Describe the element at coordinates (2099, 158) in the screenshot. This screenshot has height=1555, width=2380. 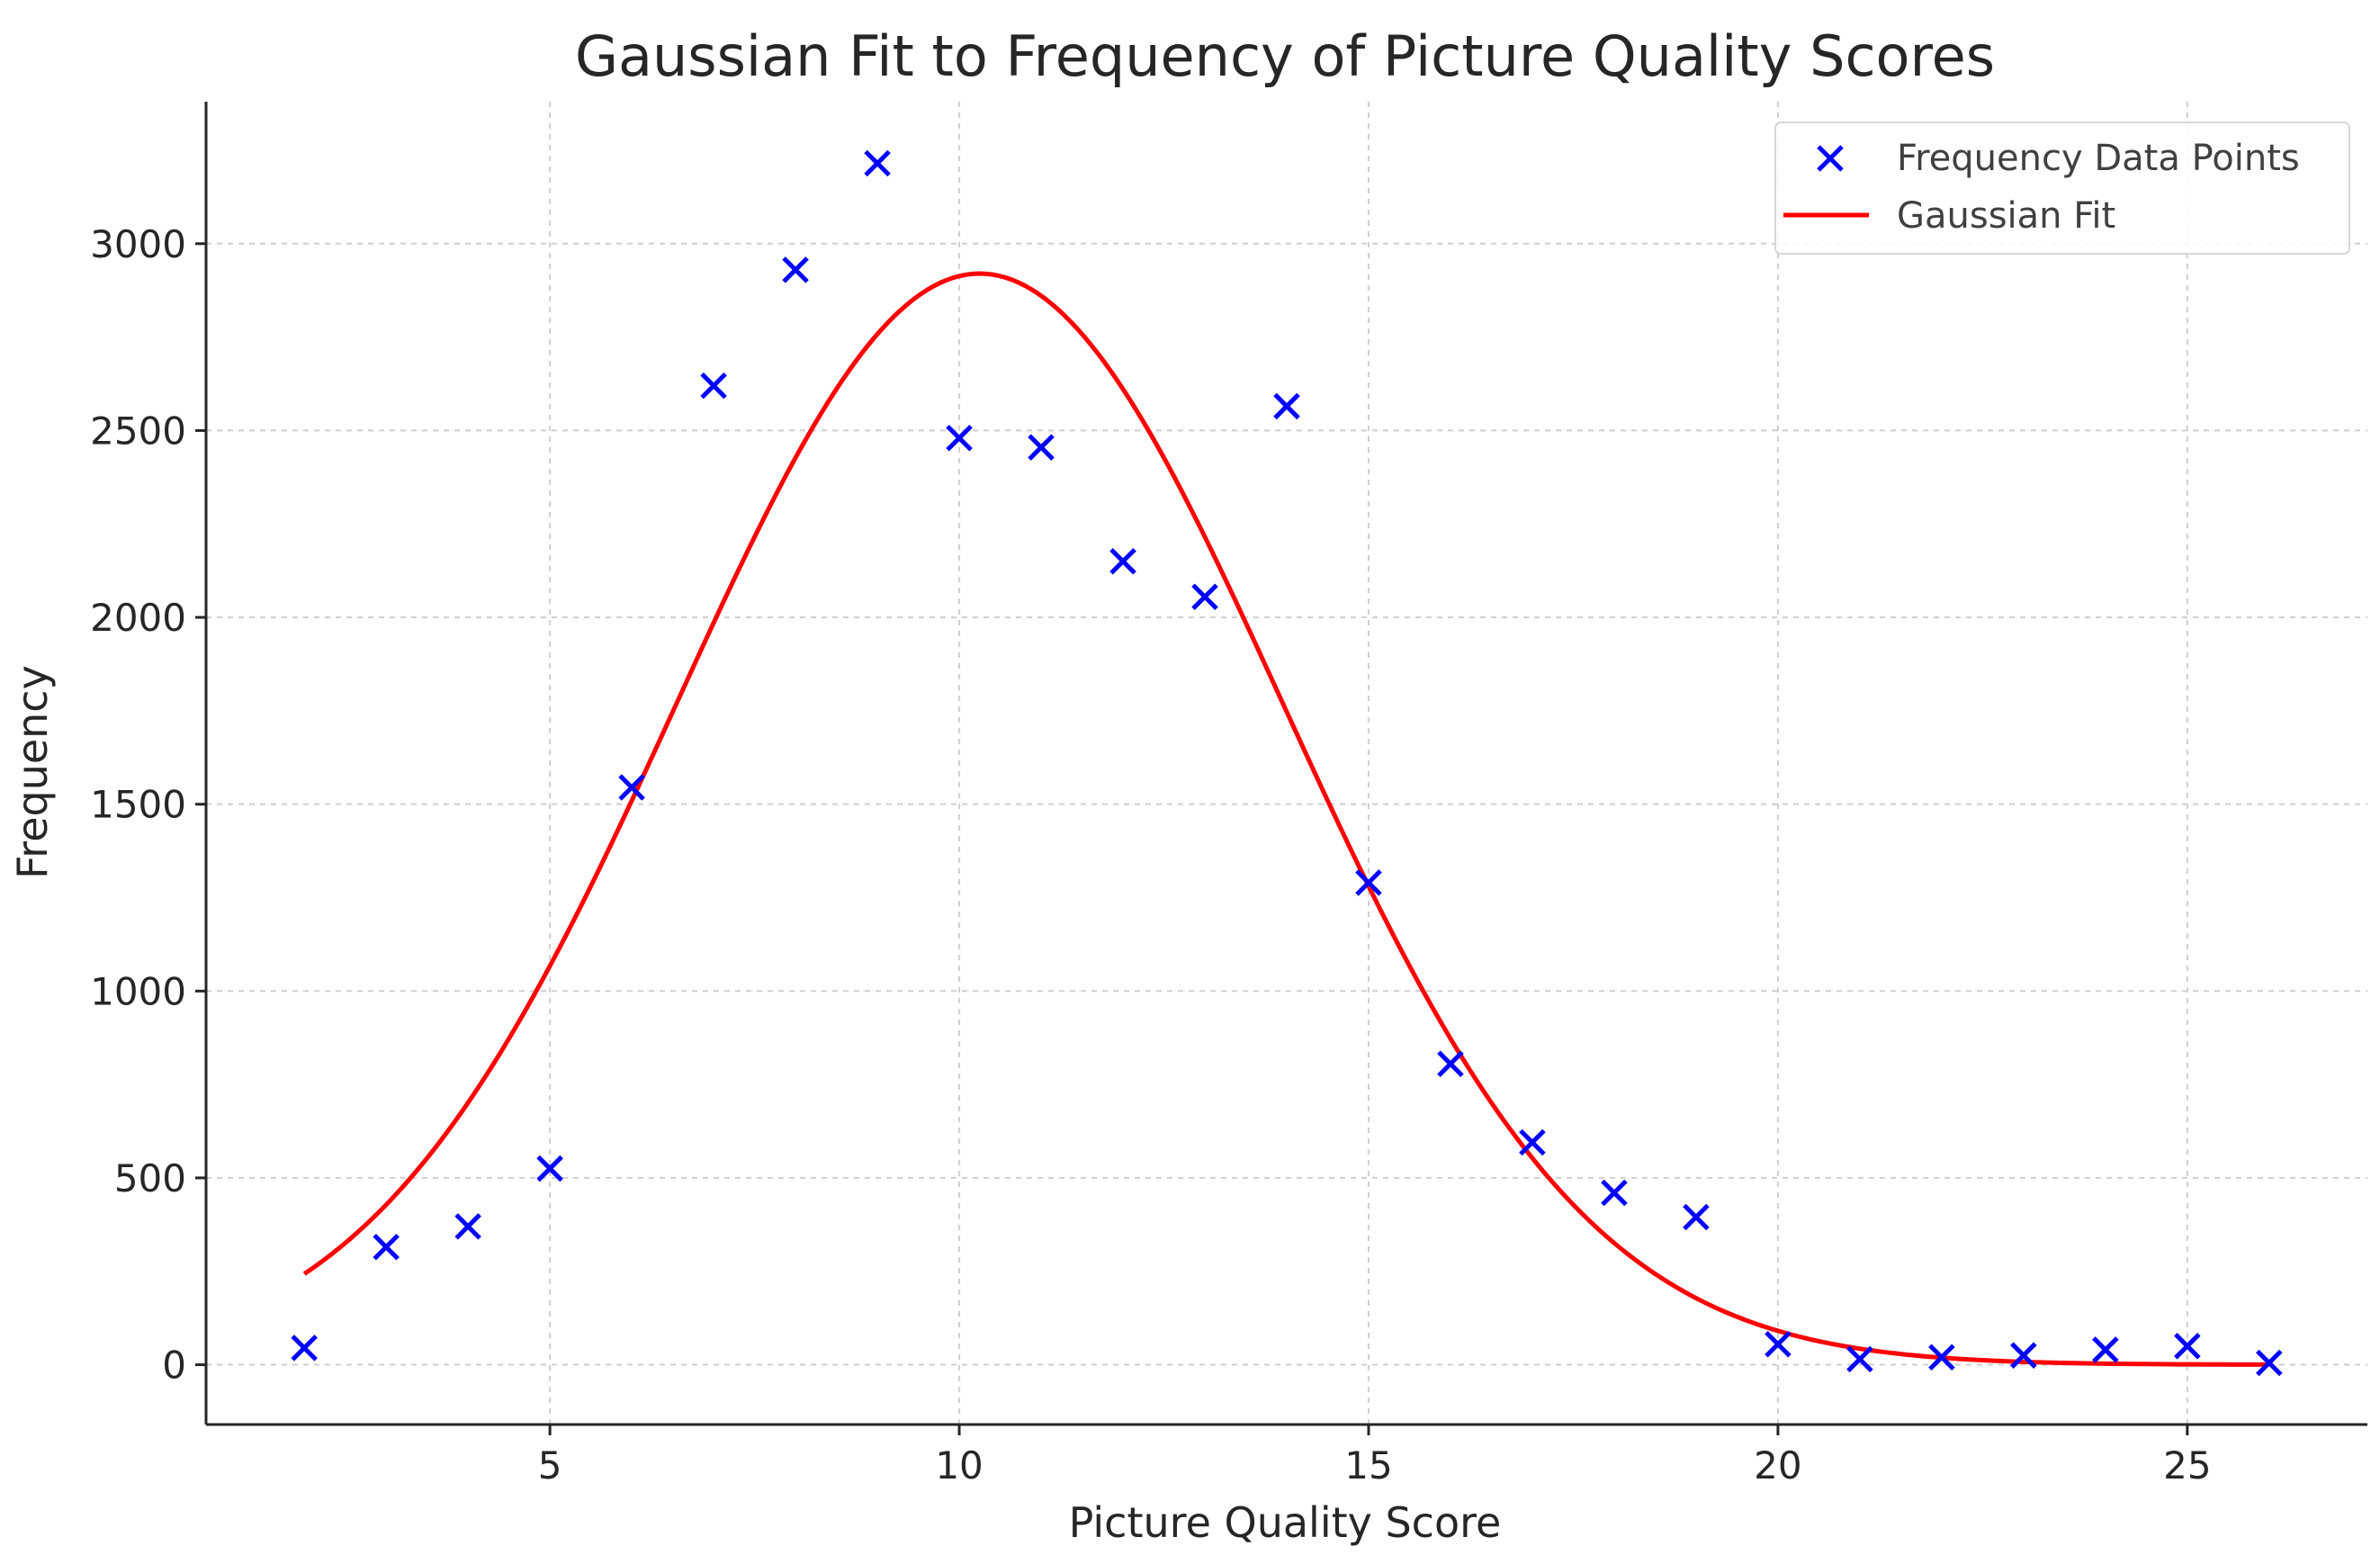
I see `legend-label-data-points: Frequency Data Points` at that location.